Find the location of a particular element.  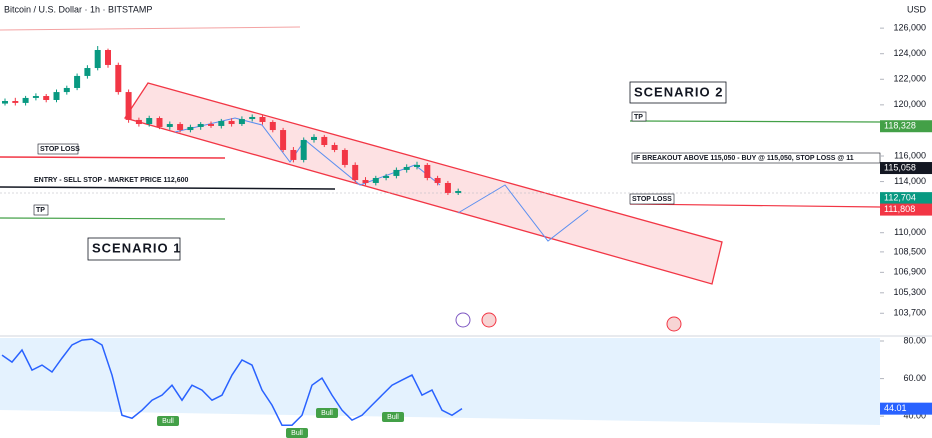

y-tick-label: 120,000 is located at coordinates (909, 104).